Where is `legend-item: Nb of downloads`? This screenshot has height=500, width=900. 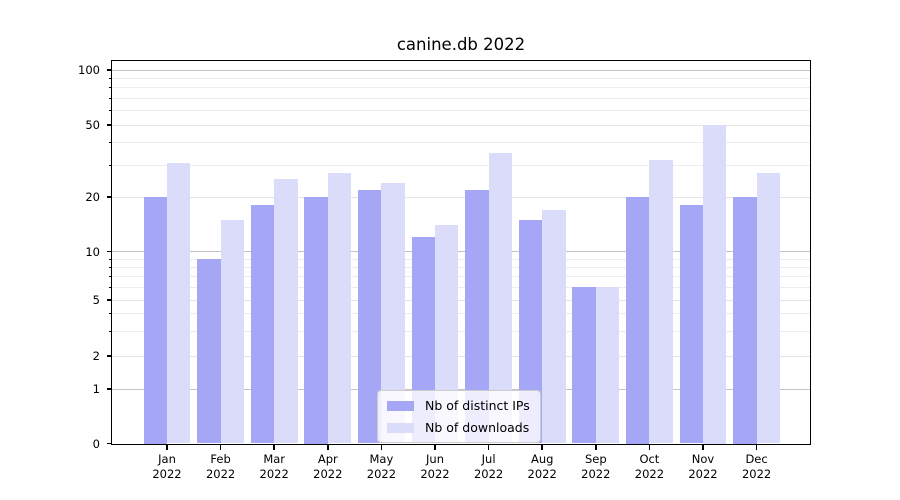
legend-item: Nb of downloads is located at coordinates (458, 427).